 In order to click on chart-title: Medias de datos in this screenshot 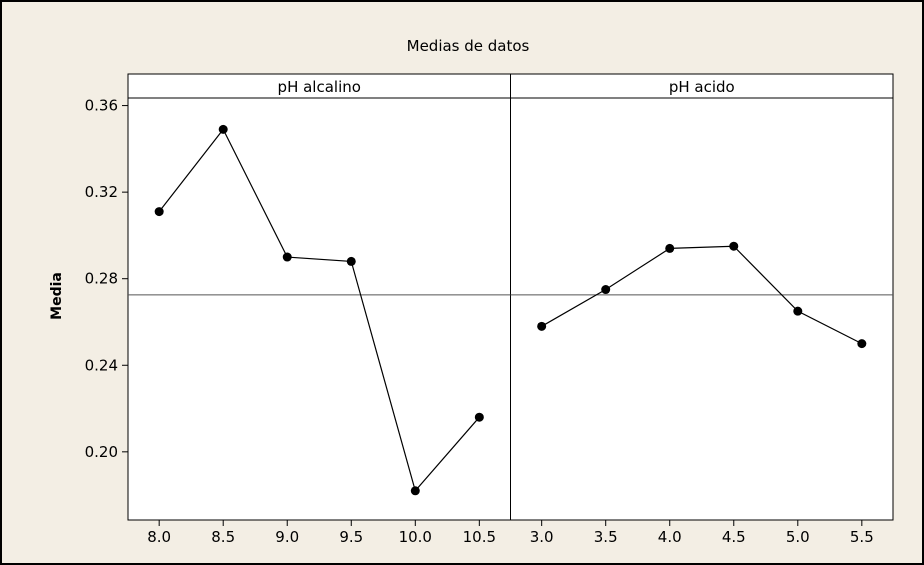, I will do `click(468, 46)`.